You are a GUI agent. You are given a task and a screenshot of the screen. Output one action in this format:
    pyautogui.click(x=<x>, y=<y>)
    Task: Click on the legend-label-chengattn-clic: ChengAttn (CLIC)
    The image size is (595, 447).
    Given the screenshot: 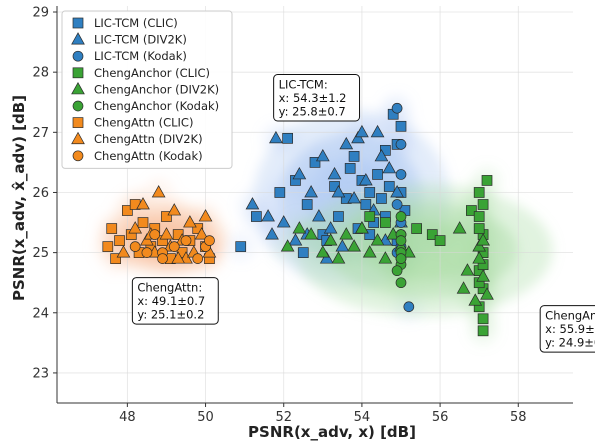 What is the action you would take?
    pyautogui.click(x=143, y=123)
    